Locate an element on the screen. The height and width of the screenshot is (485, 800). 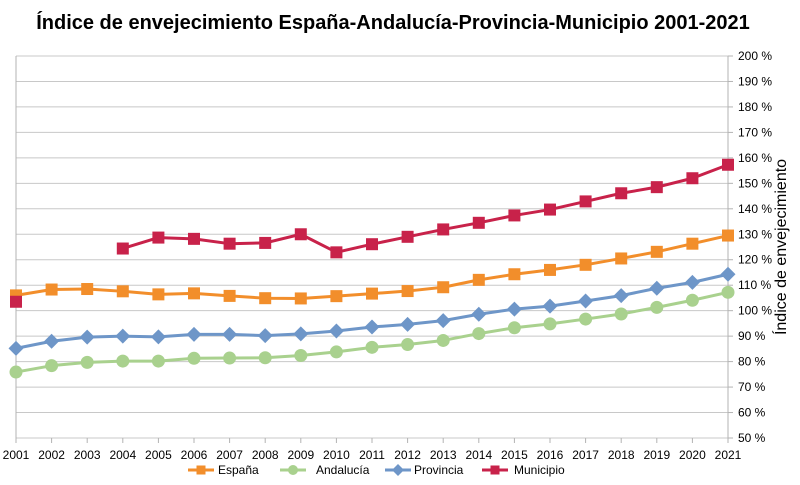
series-espana is located at coordinates (372, 267).